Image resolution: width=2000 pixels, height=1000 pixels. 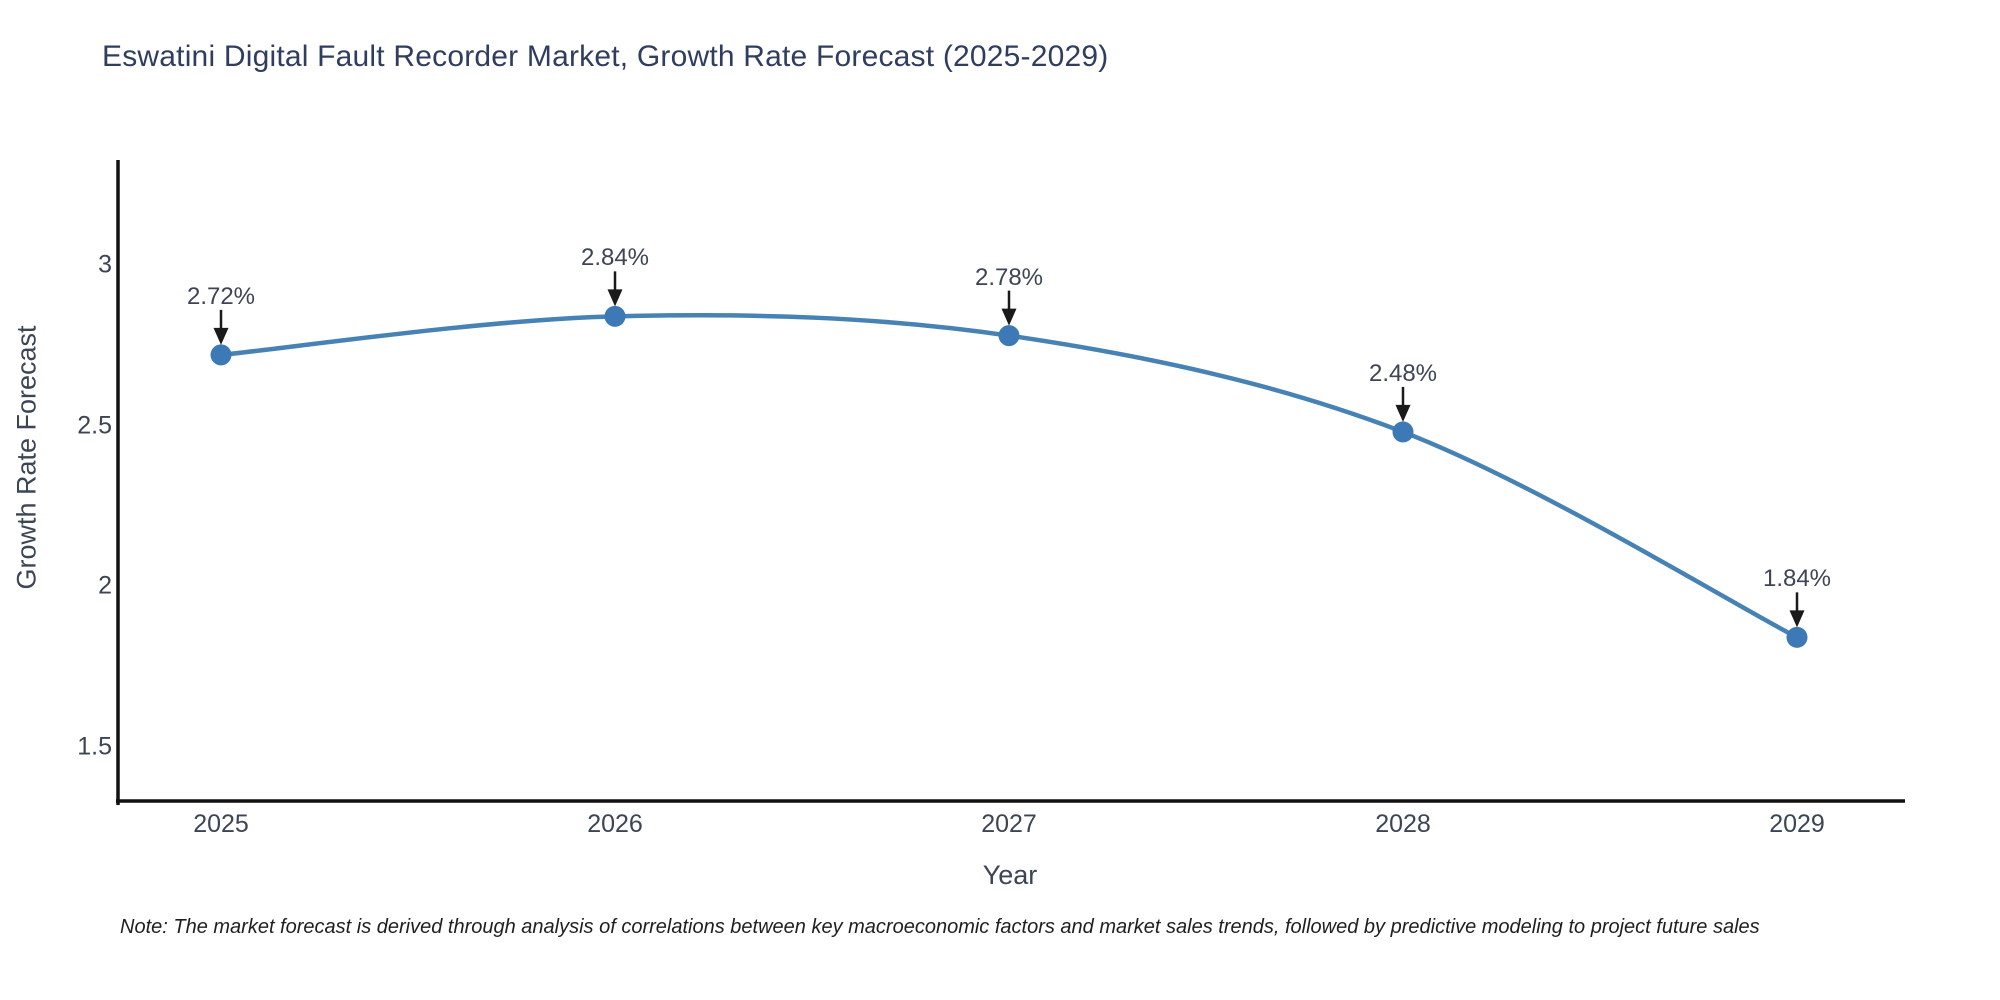 What do you see at coordinates (105, 585) in the screenshot?
I see `y-tick-label-2: 2` at bounding box center [105, 585].